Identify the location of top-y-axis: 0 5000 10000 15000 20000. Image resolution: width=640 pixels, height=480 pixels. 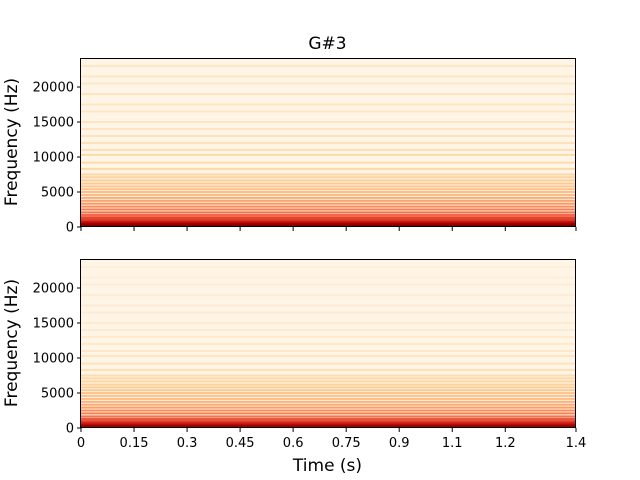
(57, 158).